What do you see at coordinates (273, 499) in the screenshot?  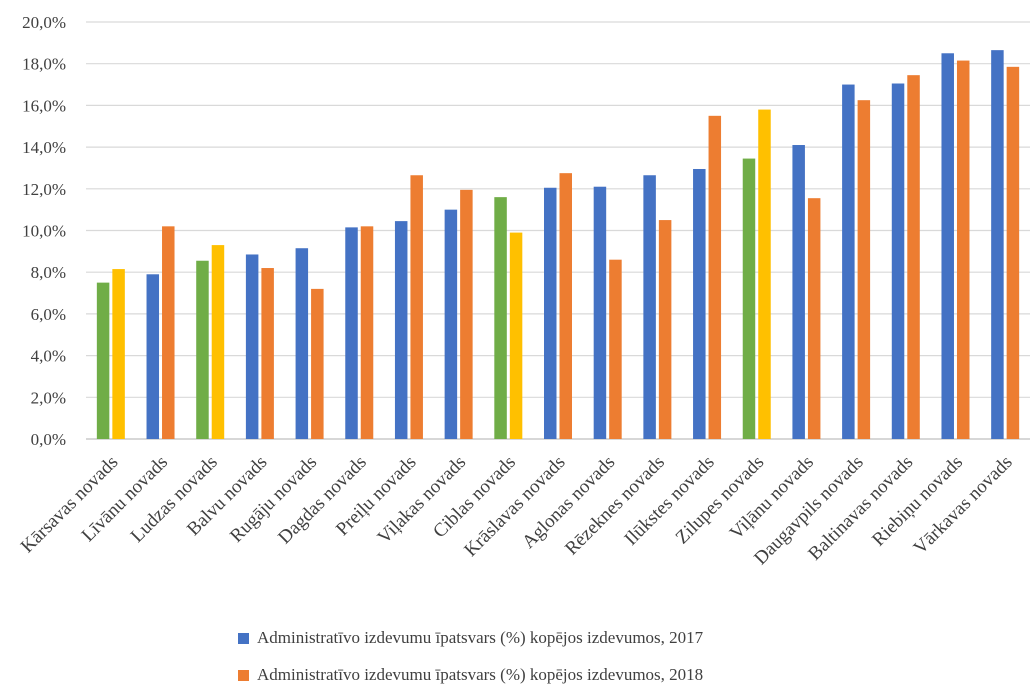 I see `x-tick-label: Rugāju novads` at bounding box center [273, 499].